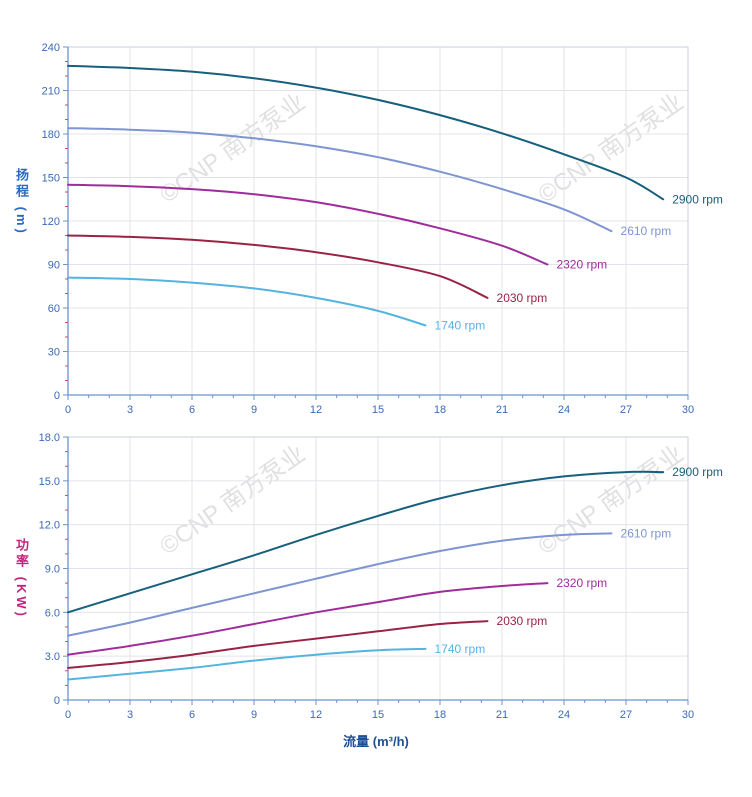 This screenshot has height=797, width=752. Describe the element at coordinates (51, 179) in the screenshot. I see `y-tick-label: 150` at that location.